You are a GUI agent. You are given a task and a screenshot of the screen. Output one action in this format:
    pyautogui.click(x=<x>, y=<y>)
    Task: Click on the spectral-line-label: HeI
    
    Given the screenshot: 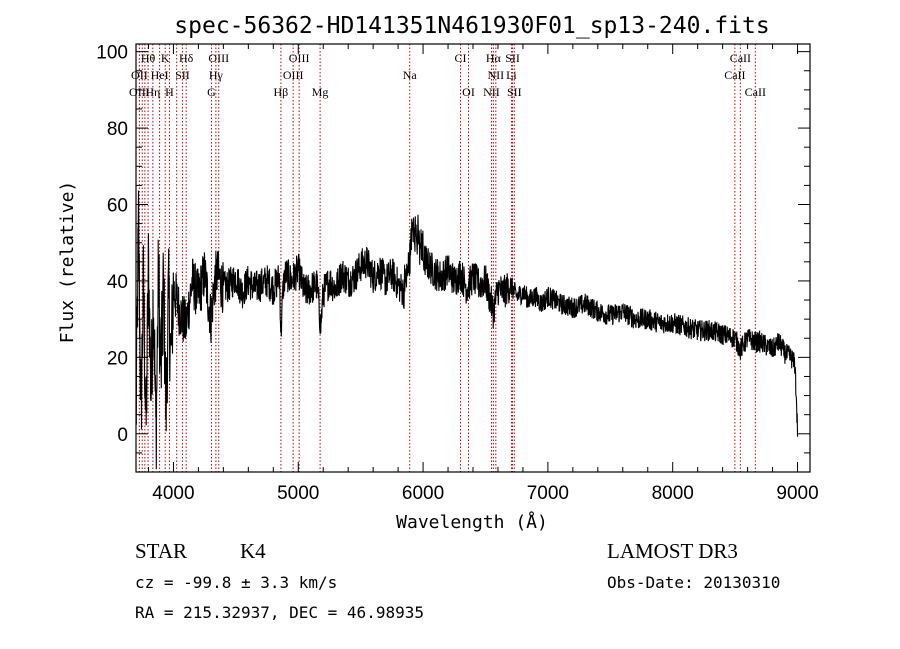 What is the action you would take?
    pyautogui.click(x=160, y=75)
    